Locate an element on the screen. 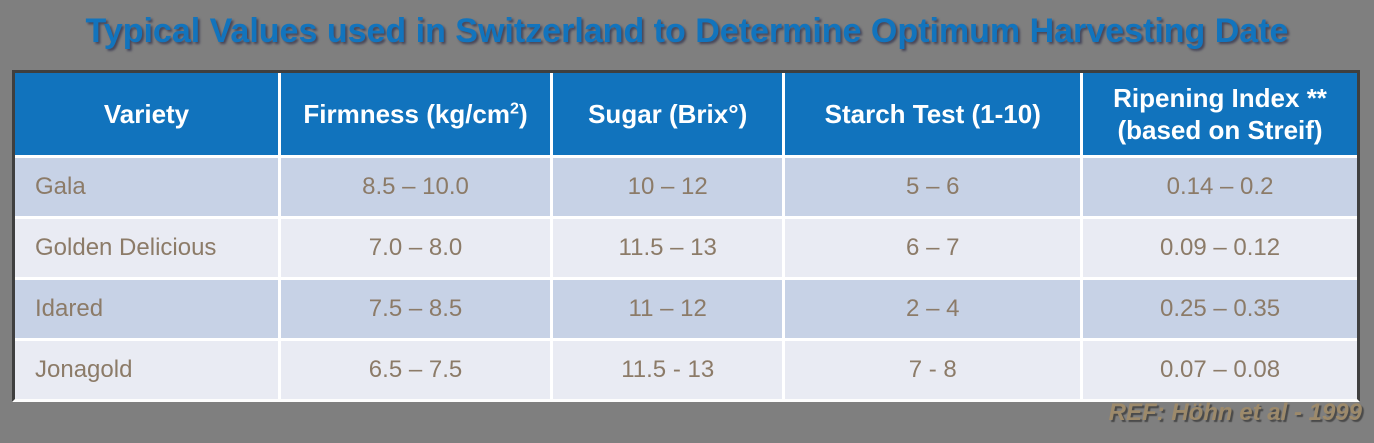 Image resolution: width=1374 pixels, height=443 pixels. cell-starch: 7 - 8 is located at coordinates (933, 370).